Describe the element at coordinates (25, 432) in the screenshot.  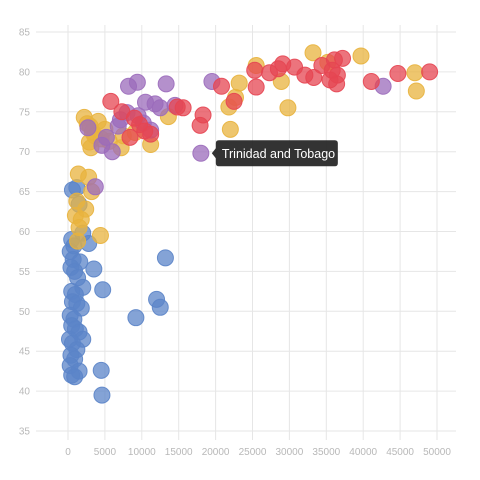
I see `y-tick-label: 35` at that location.